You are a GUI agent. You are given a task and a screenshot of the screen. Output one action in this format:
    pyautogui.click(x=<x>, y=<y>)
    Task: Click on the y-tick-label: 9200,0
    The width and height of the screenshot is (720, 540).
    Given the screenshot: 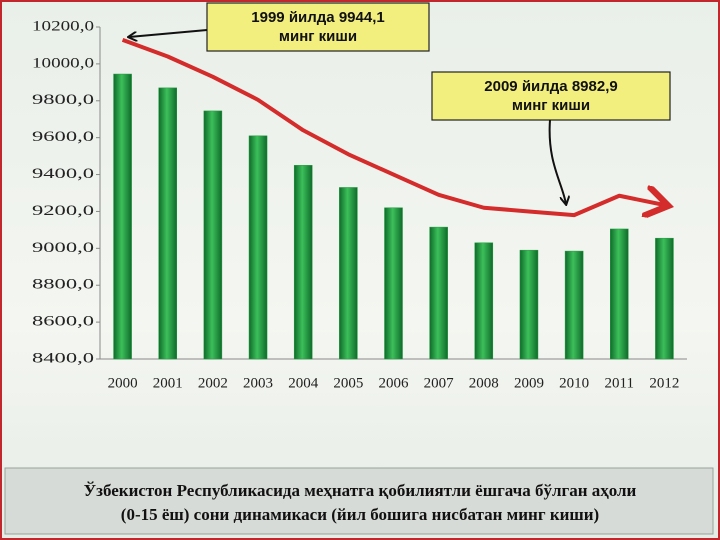 What is the action you would take?
    pyautogui.click(x=63, y=211)
    